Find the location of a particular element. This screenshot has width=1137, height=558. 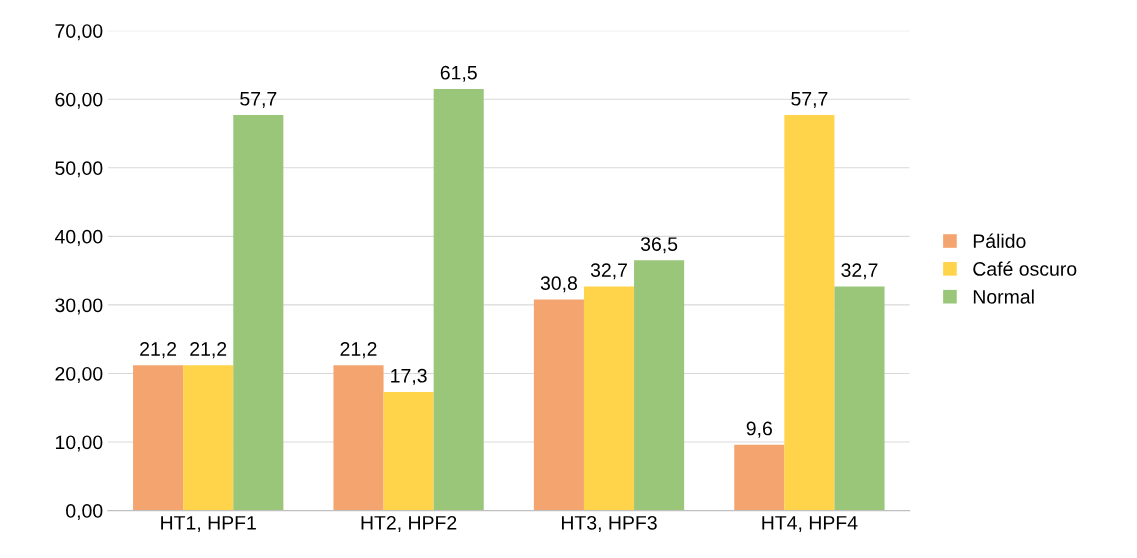

x-tick-label: HT3, HPF3 is located at coordinates (609, 524).